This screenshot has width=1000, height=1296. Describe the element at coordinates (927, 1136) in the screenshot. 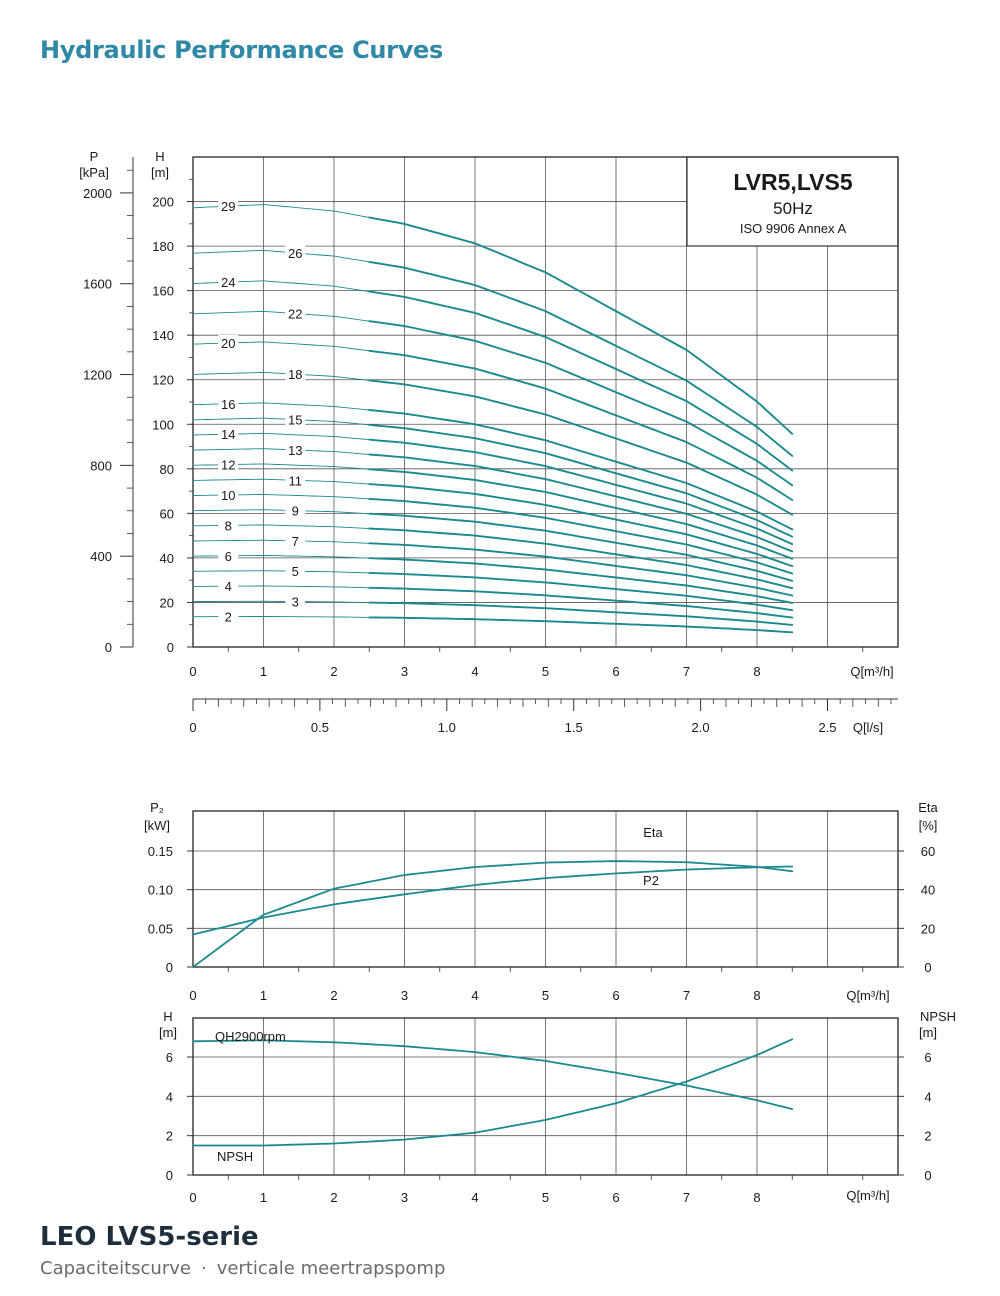

I see `npsh-axis-tick-label: 2` at that location.